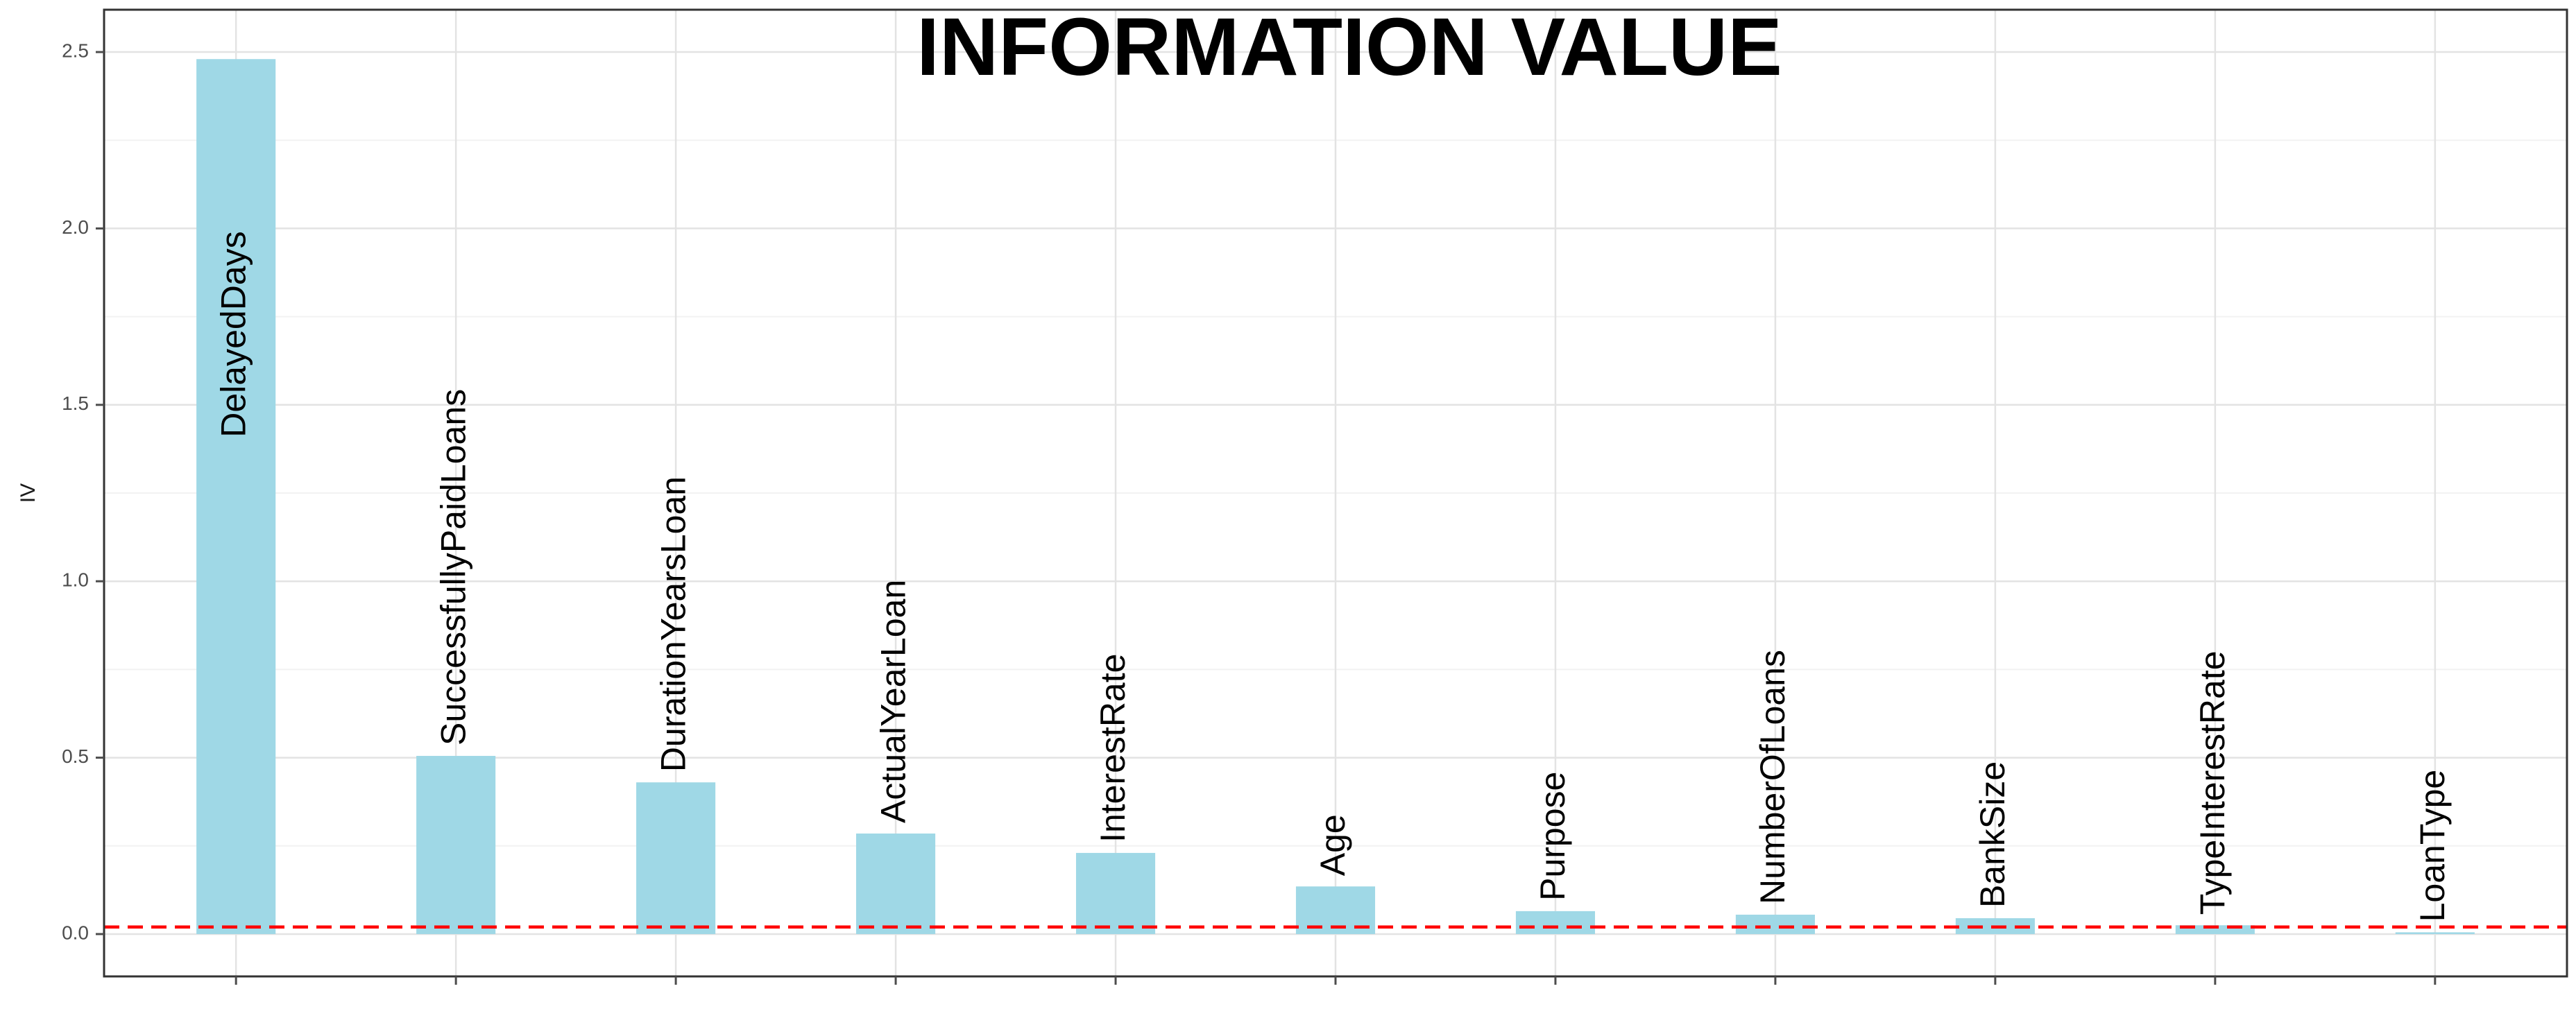  I want to click on bar-loantype, so click(2435, 933).